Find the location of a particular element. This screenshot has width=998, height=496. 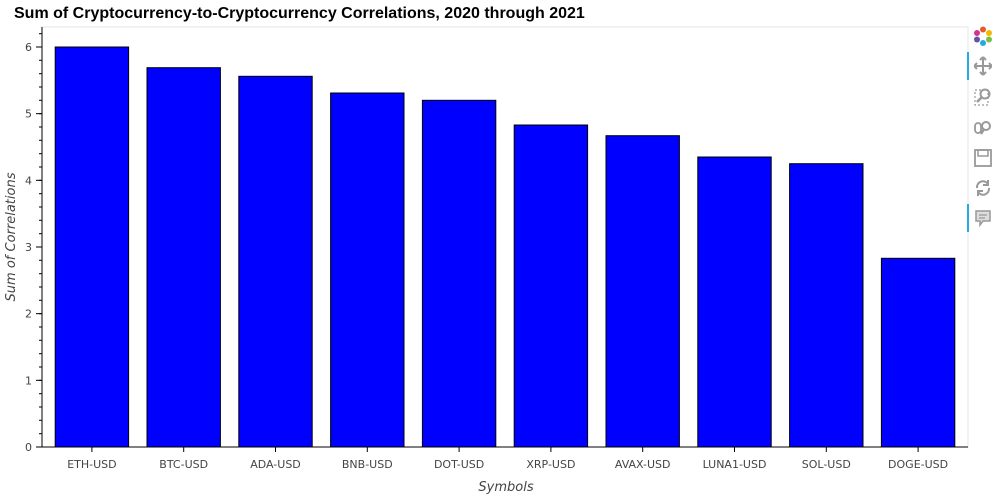

box-zoom-tool is located at coordinates (982, 97).